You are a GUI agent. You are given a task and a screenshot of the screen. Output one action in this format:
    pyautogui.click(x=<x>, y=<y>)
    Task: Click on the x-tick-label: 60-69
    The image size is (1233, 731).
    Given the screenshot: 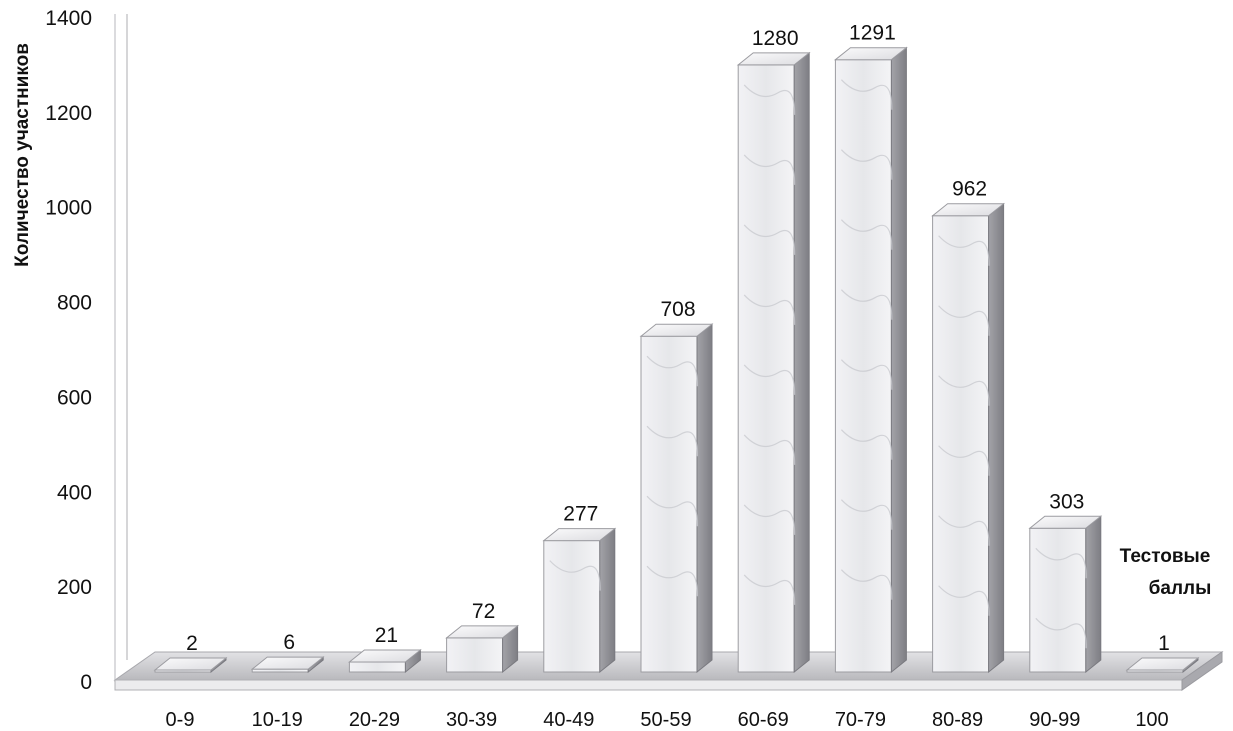 What is the action you would take?
    pyautogui.click(x=763, y=720)
    